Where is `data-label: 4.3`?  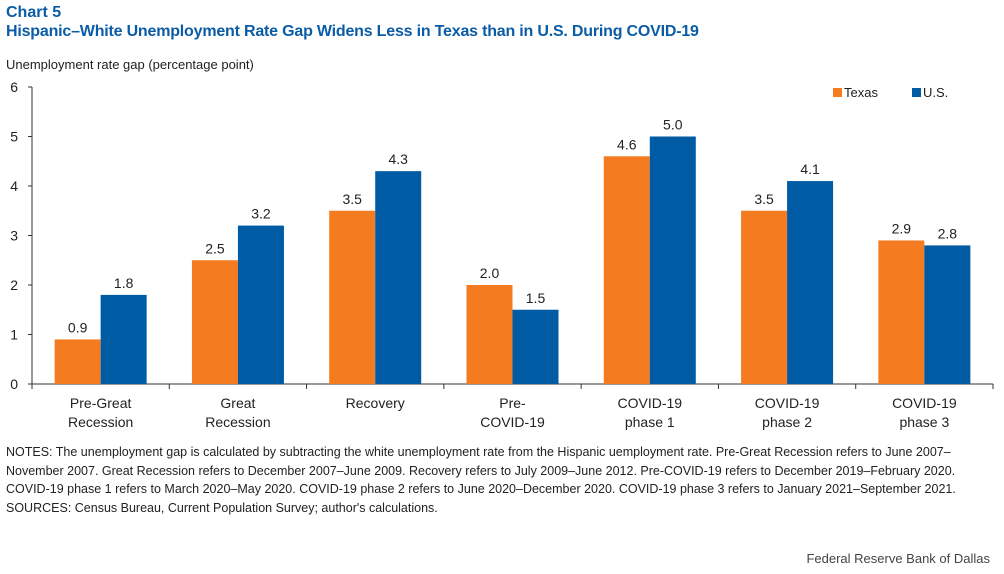
data-label: 4.3 is located at coordinates (398, 159).